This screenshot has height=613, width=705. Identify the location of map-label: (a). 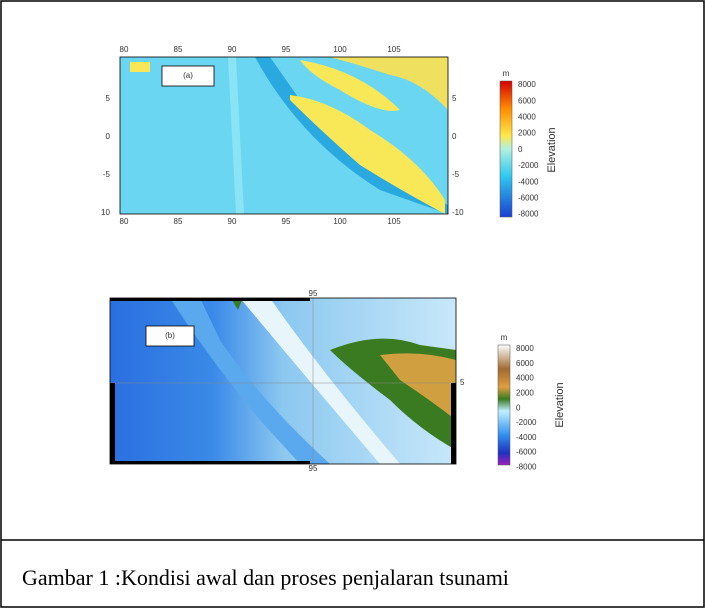
(188, 75).